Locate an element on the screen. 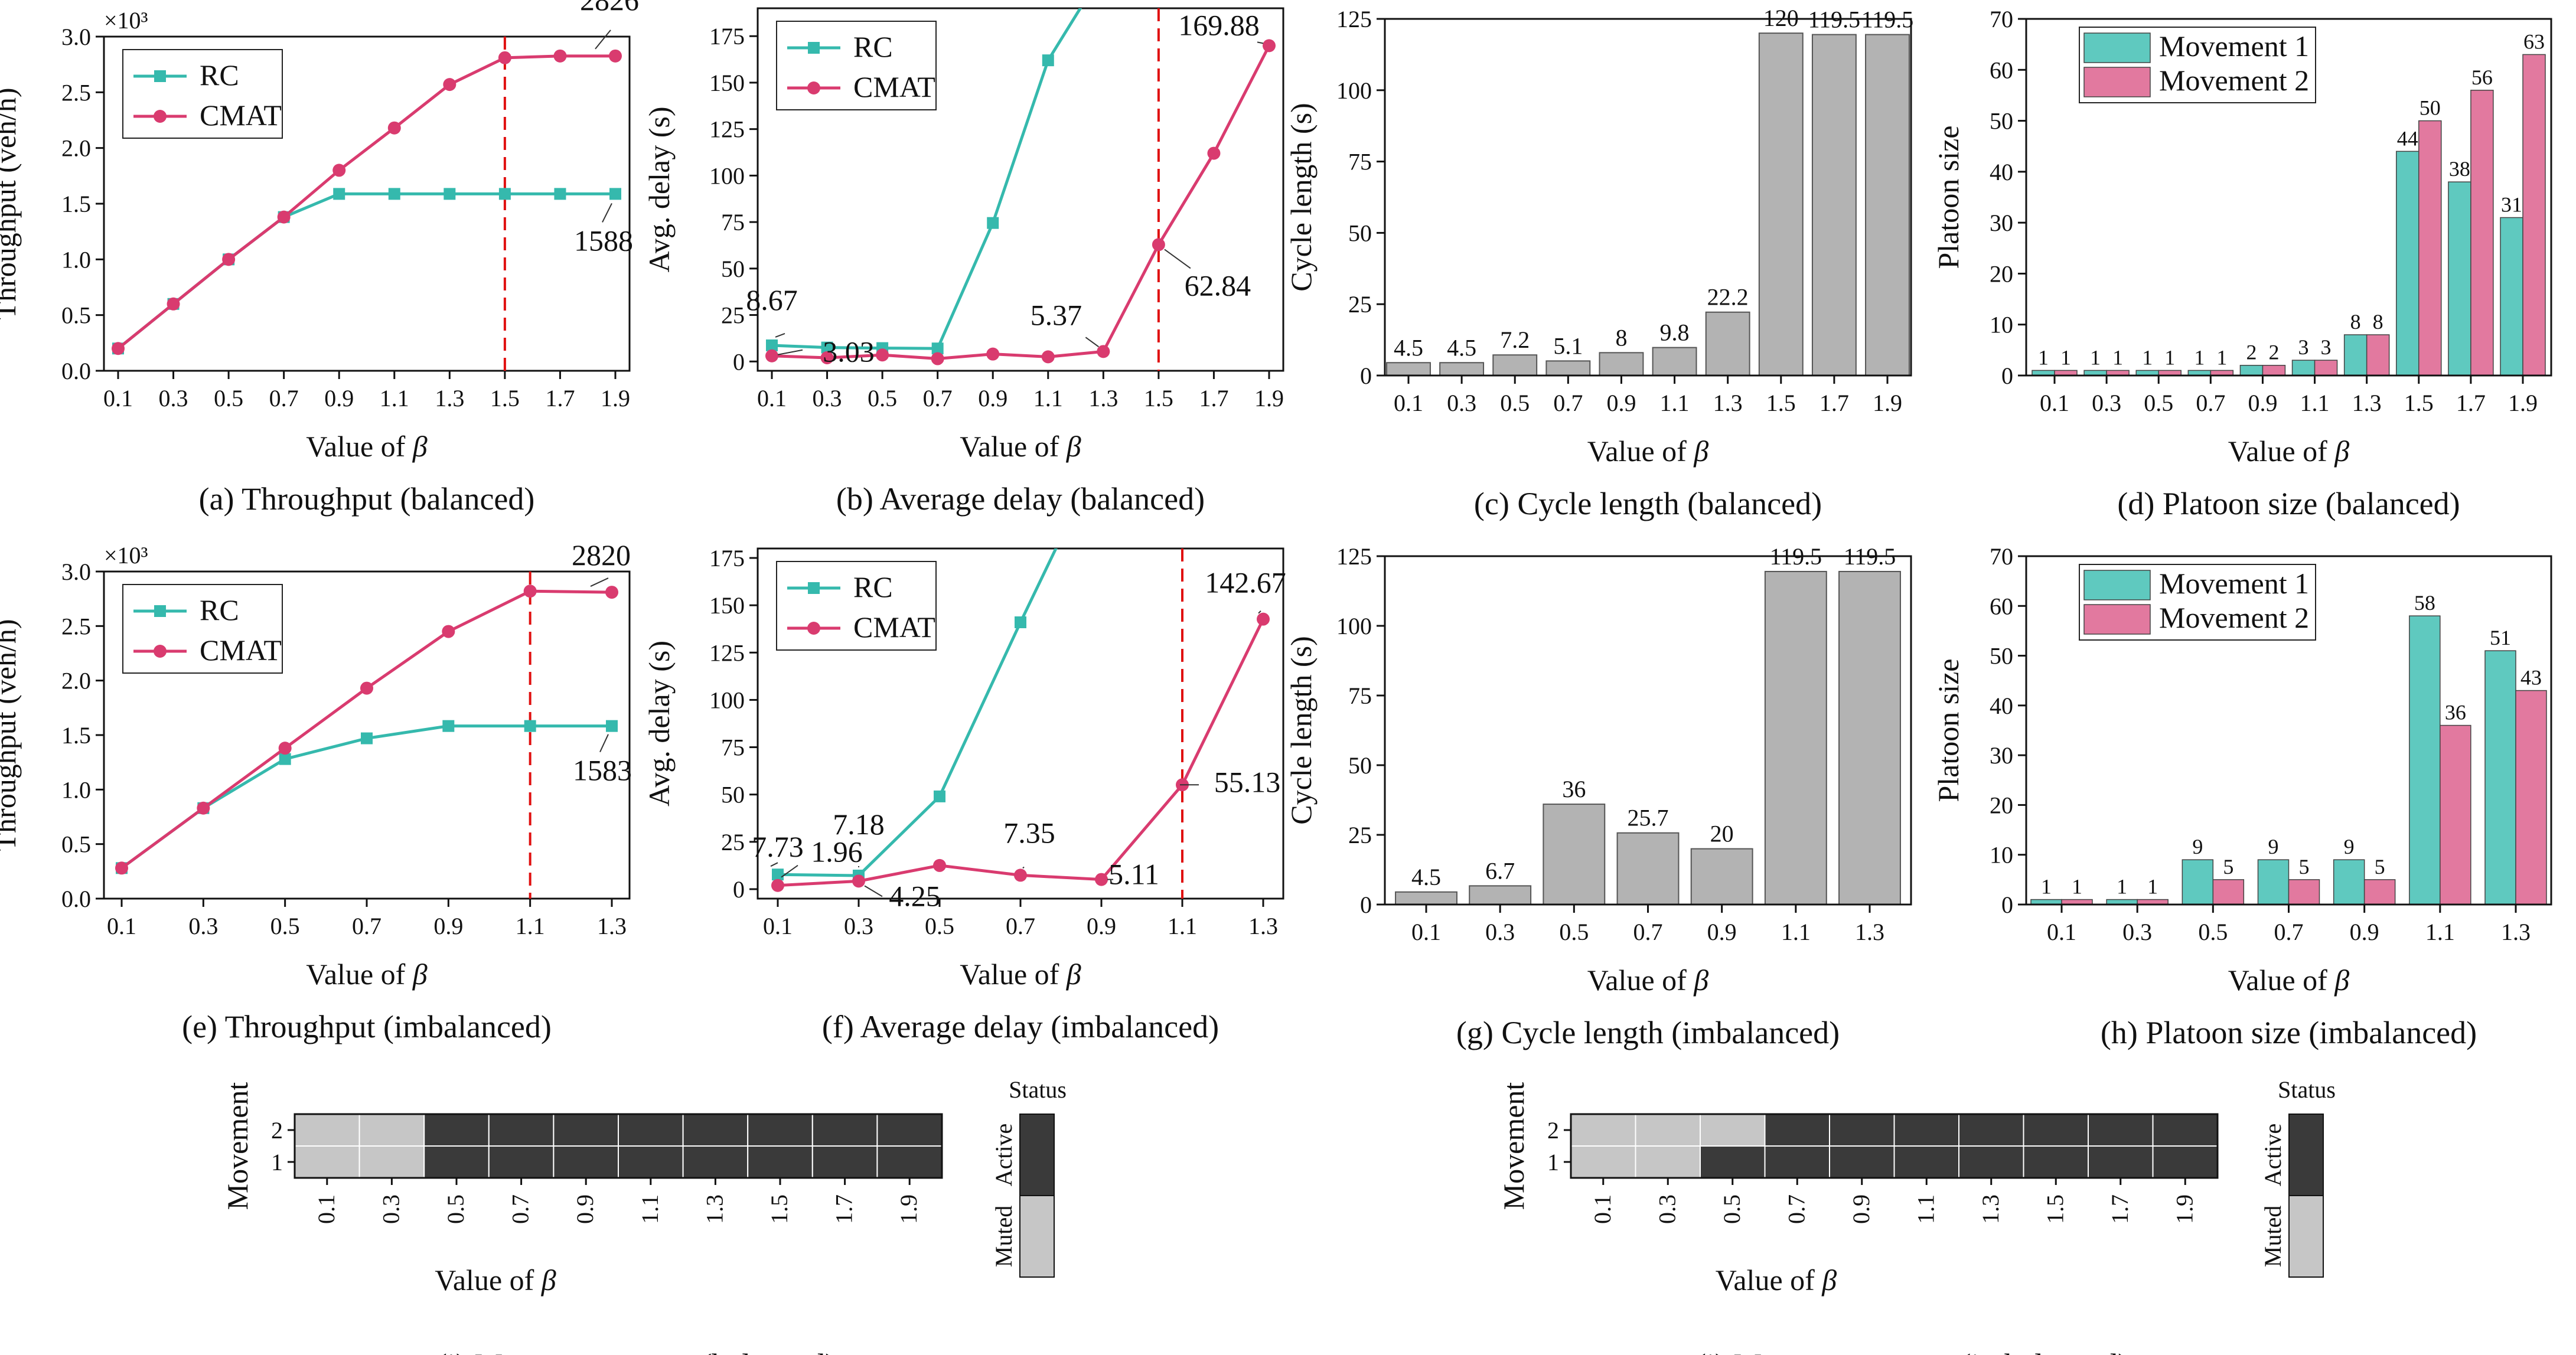 The image size is (2576, 1355). data-label: 62.84 is located at coordinates (1218, 285).